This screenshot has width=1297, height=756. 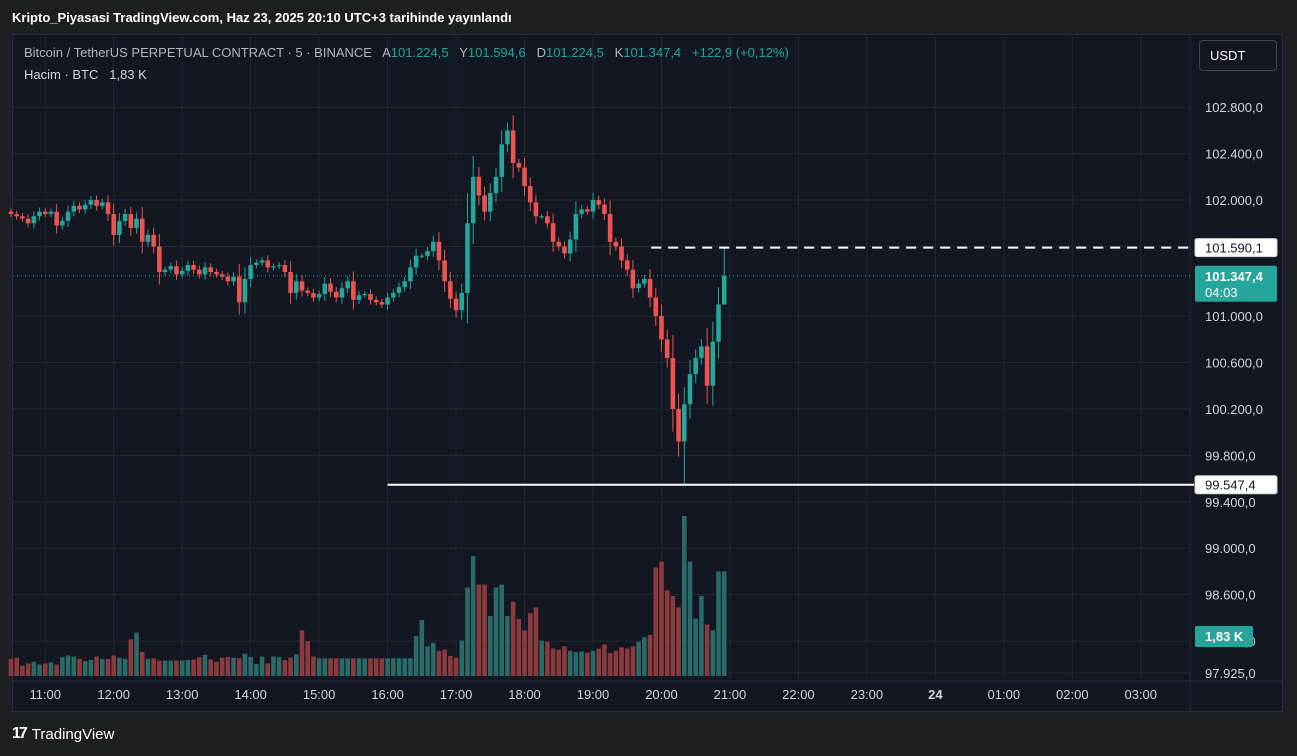 What do you see at coordinates (1234, 276) in the screenshot?
I see `last-price-label: 101.347,4` at bounding box center [1234, 276].